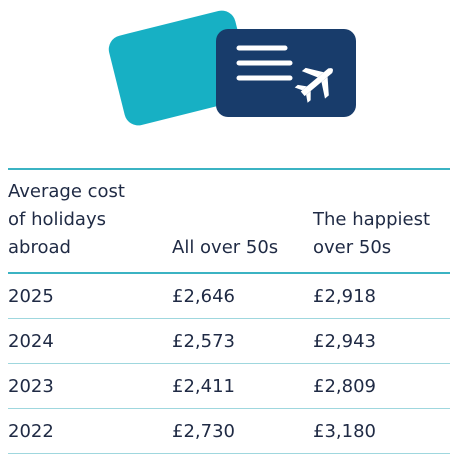  I want to click on boarding-pass-icon, so click(286, 73).